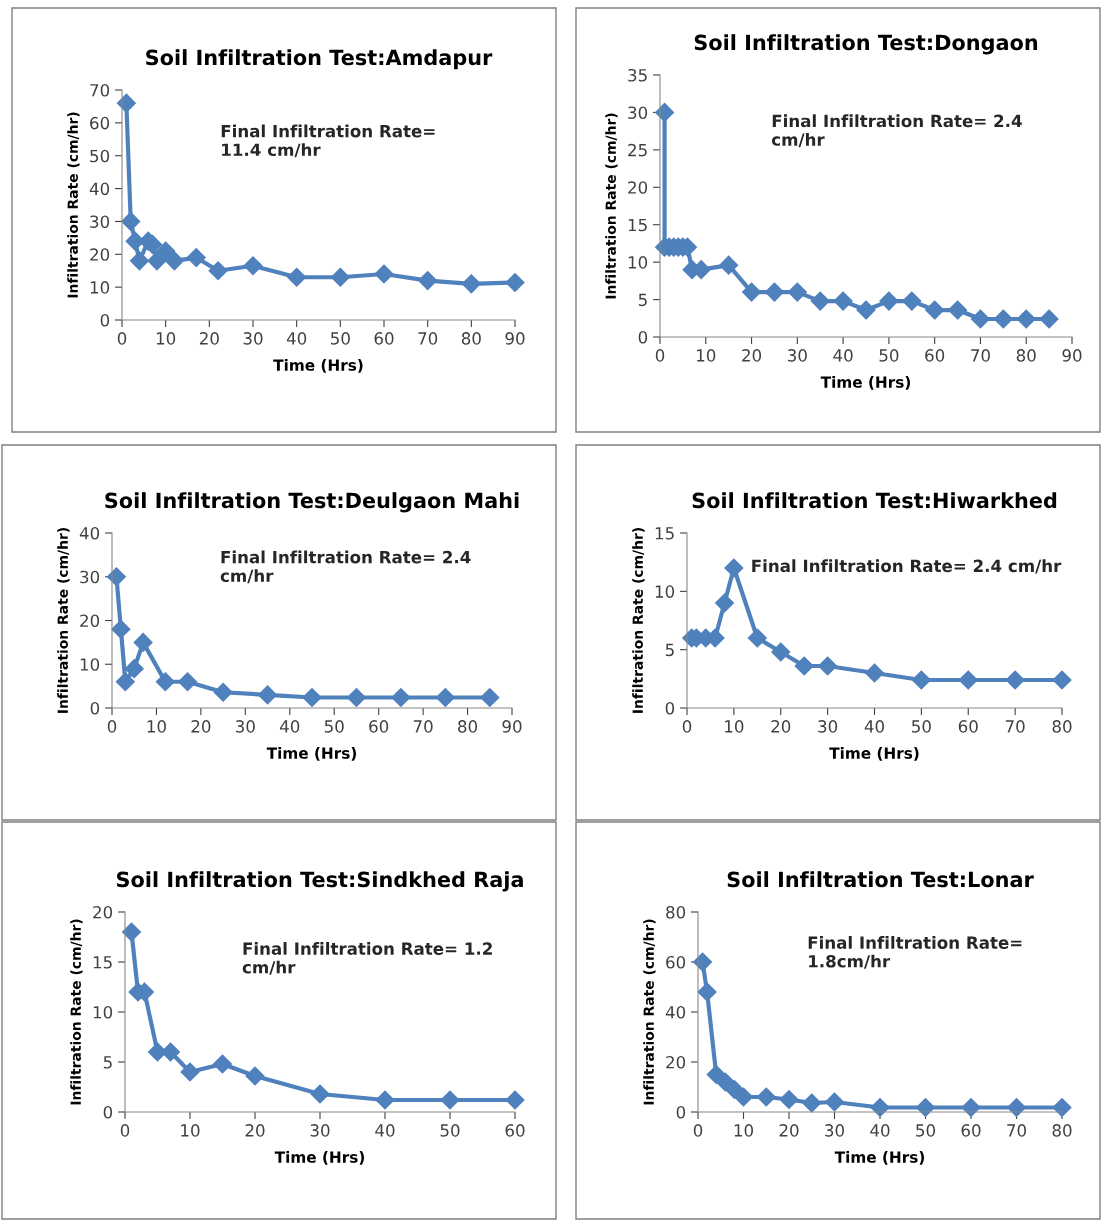 The width and height of the screenshot is (1102, 1221). What do you see at coordinates (676, 912) in the screenshot?
I see `y-tick-label: 80` at bounding box center [676, 912].